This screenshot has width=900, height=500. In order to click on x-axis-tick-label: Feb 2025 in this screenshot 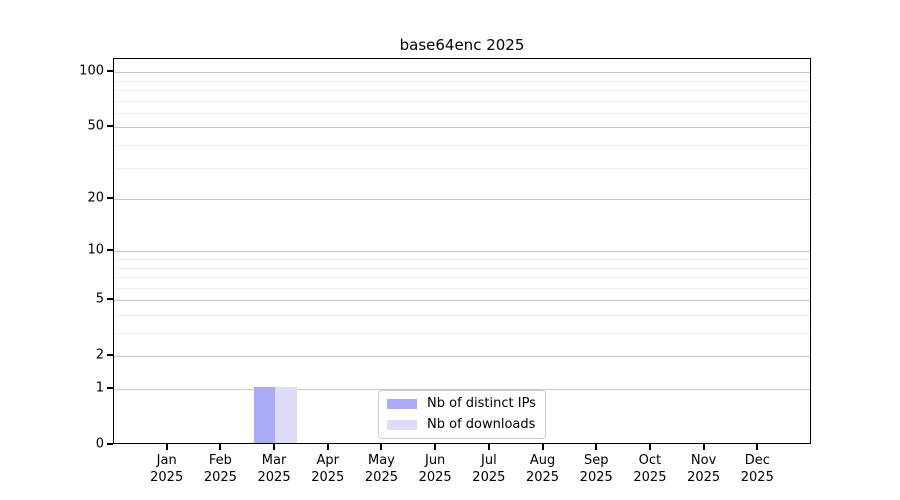, I will do `click(220, 469)`.